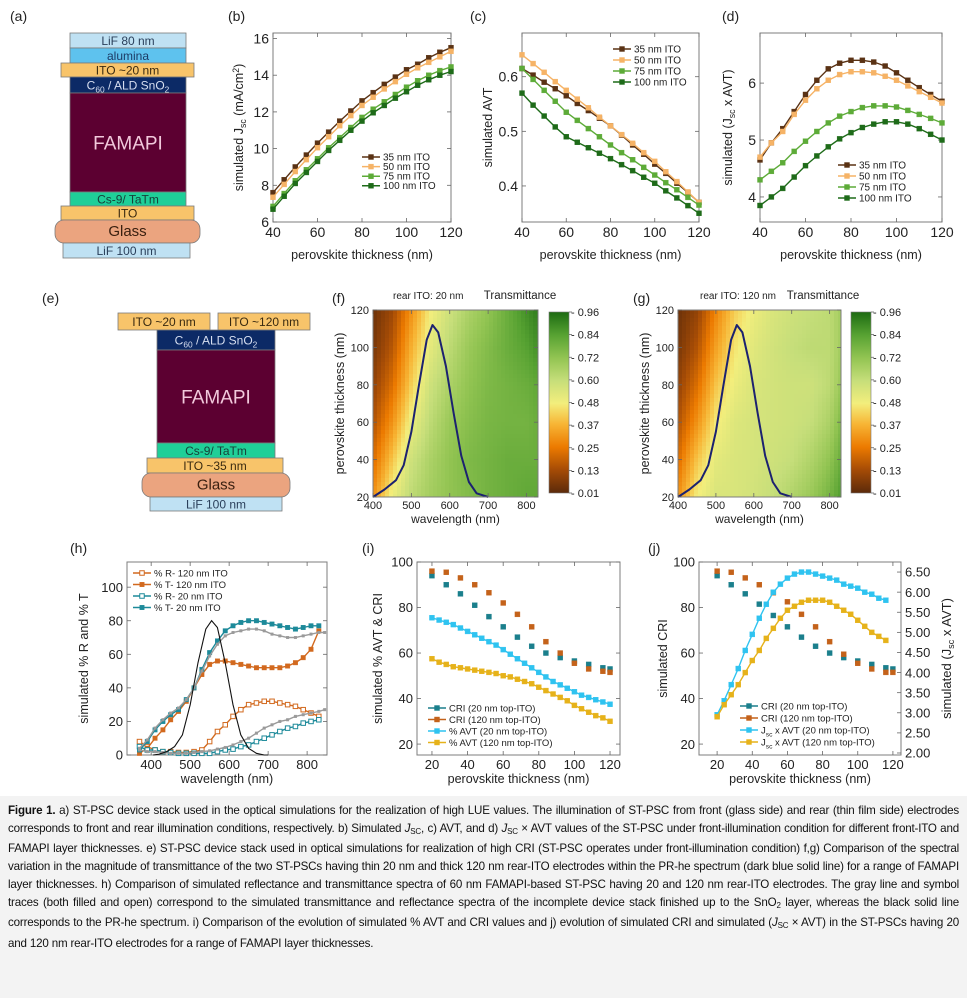 The width and height of the screenshot is (967, 998). Describe the element at coordinates (50, 298) in the screenshot. I see `panel-label-e: (e)` at that location.